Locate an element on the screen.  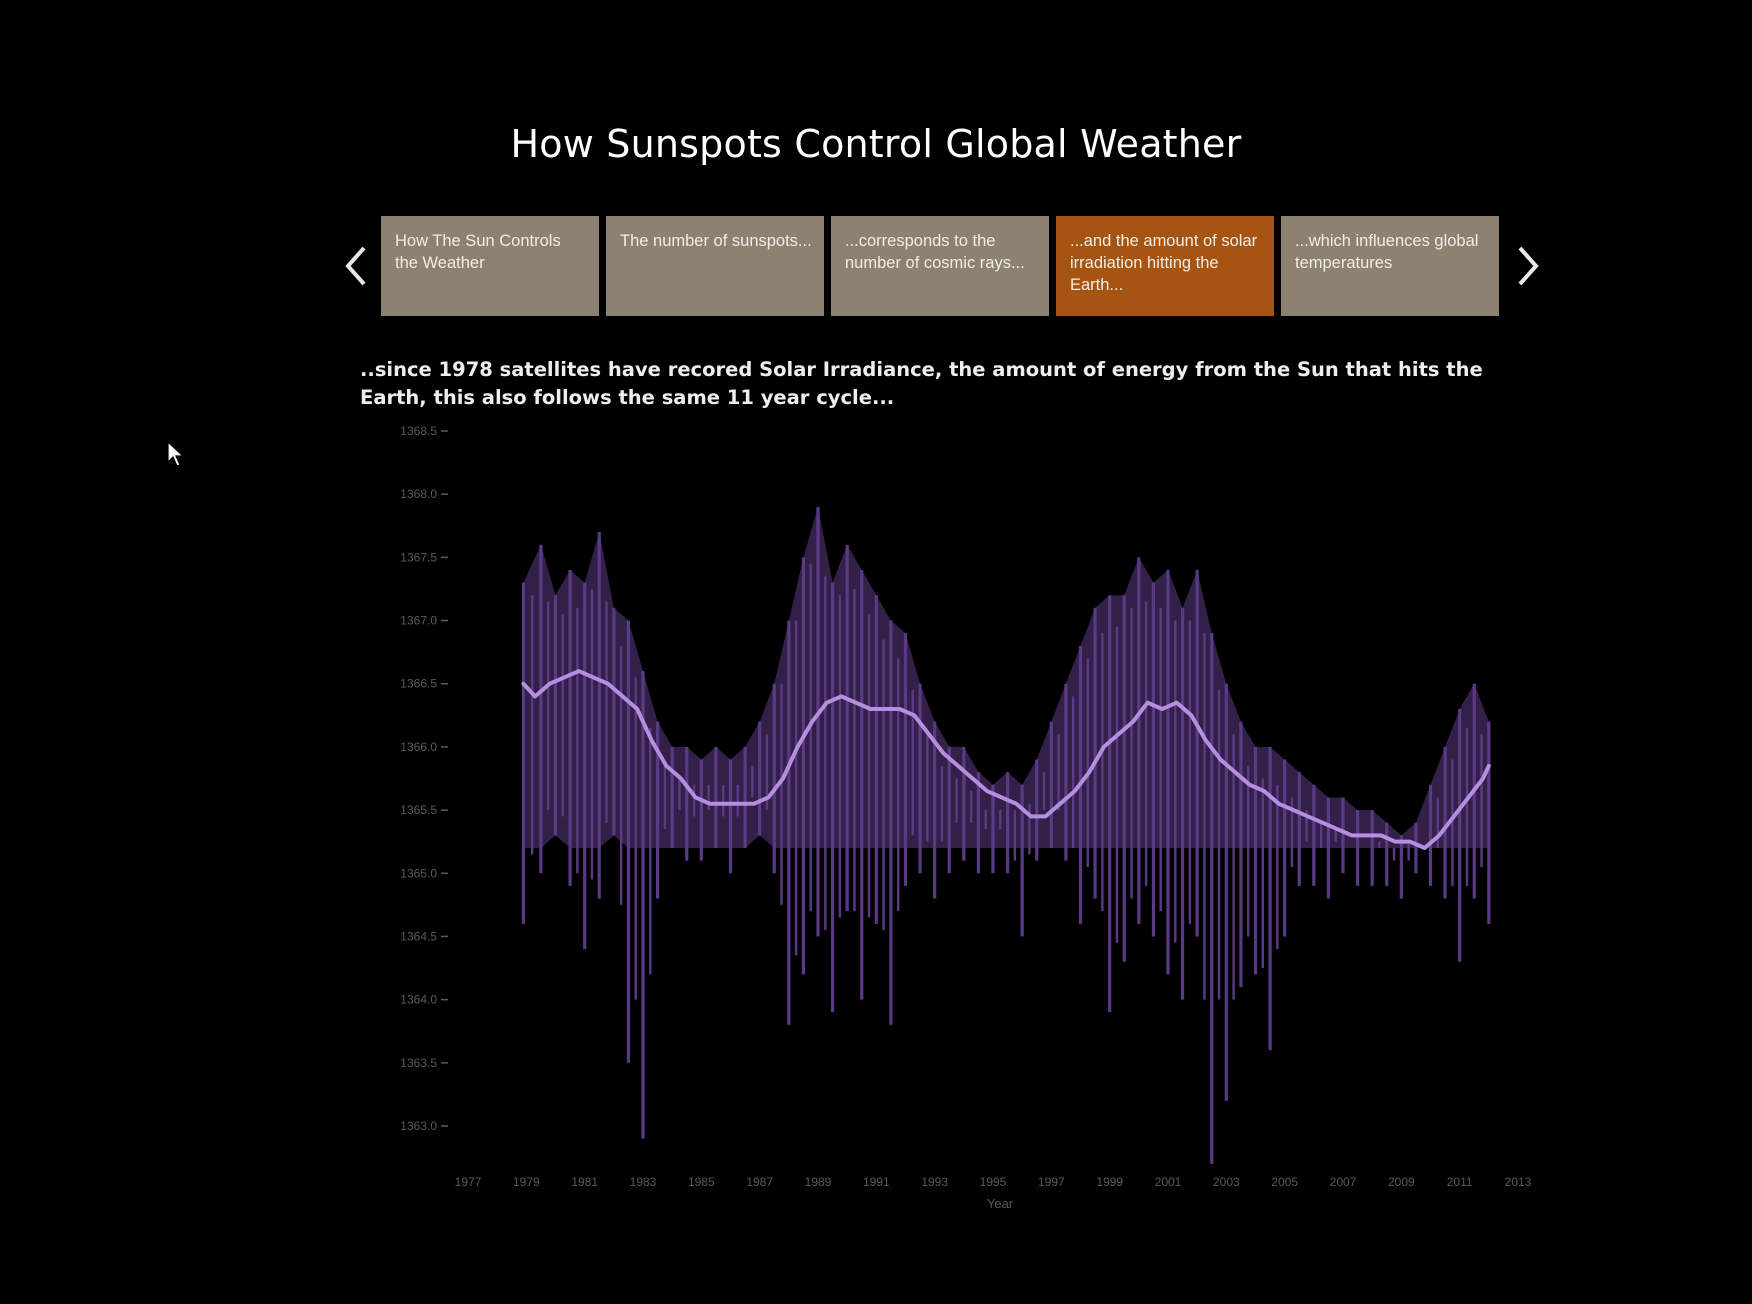
x-tick-label: 1987 is located at coordinates (759, 1182).